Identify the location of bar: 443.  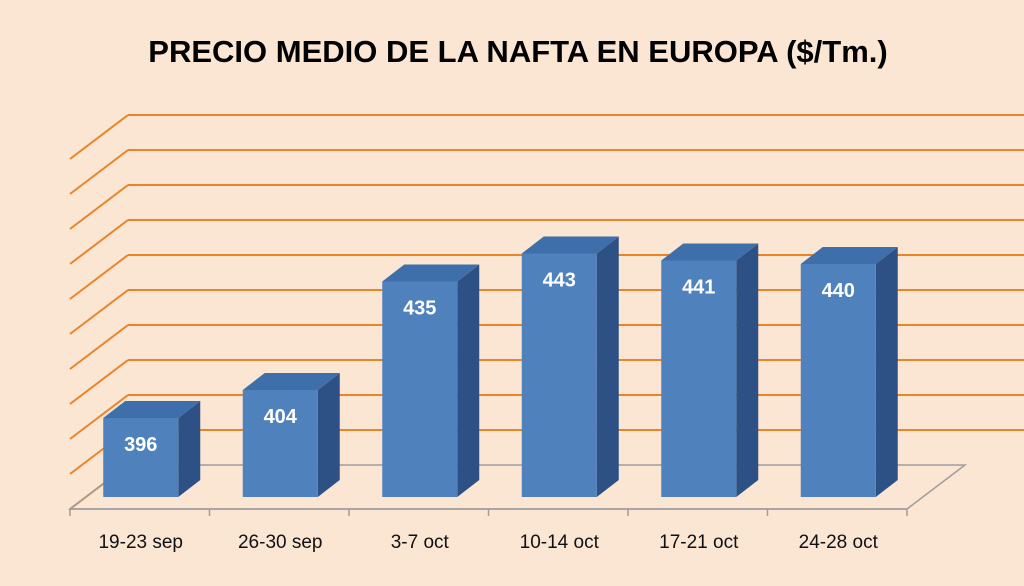
(570, 366).